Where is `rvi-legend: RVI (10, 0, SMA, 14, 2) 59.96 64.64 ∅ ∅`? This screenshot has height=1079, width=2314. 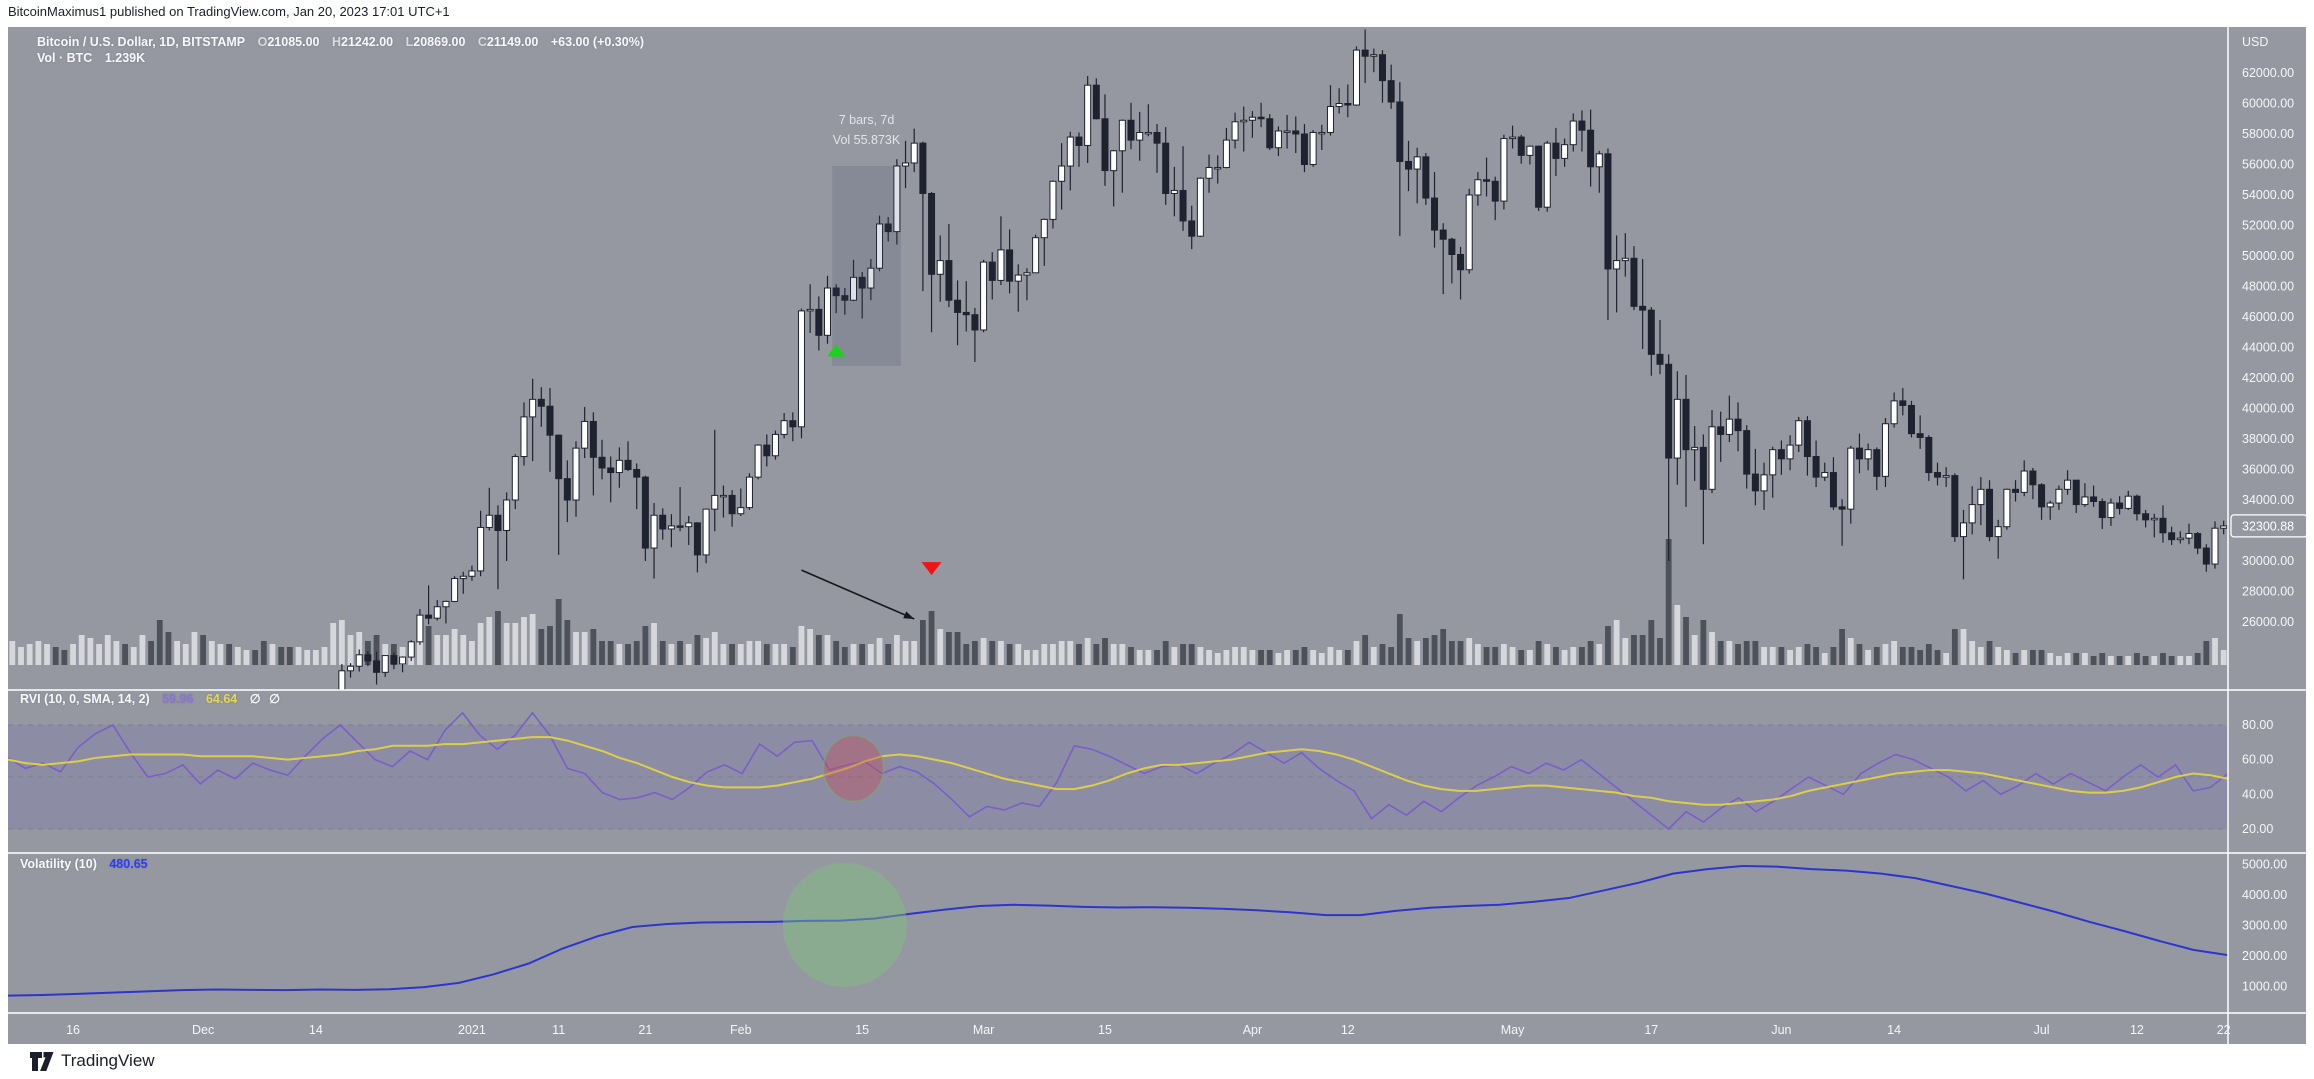 rvi-legend: RVI (10, 0, SMA, 14, 2) 59.96 64.64 ∅ ∅ is located at coordinates (150, 698).